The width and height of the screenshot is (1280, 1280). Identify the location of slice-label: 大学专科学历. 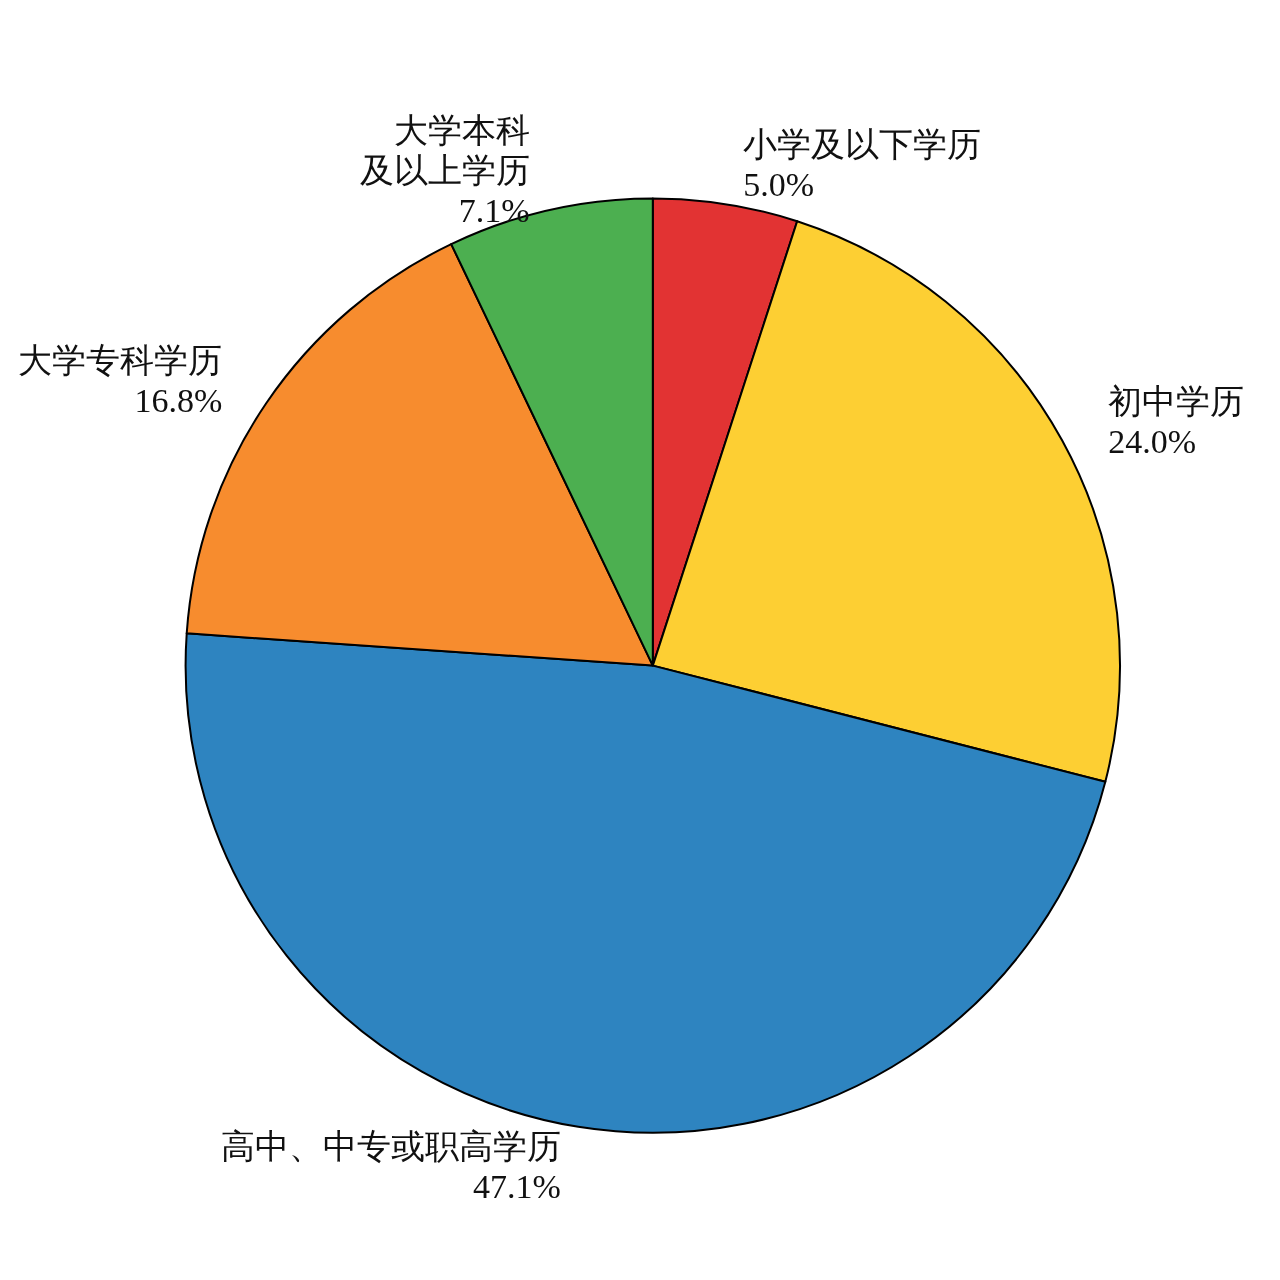
(120, 361).